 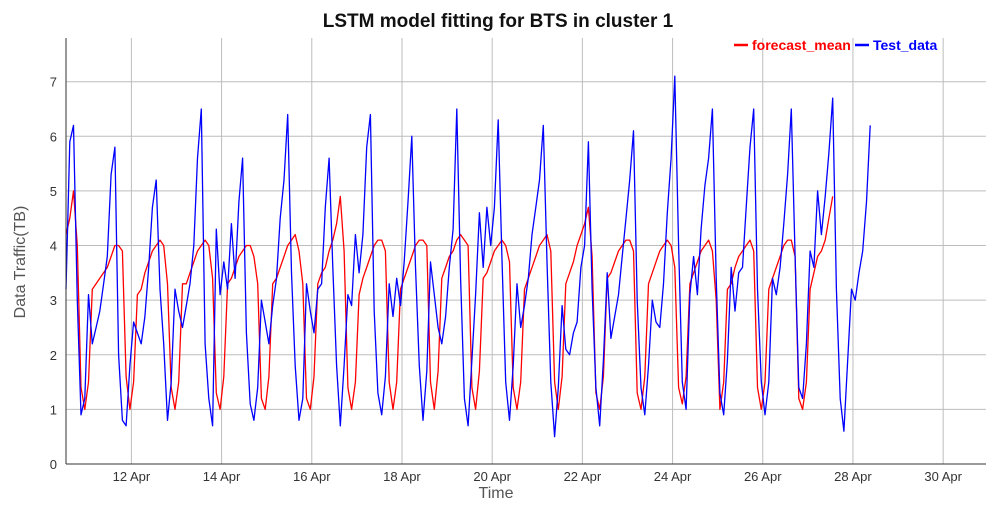 I want to click on x-tick-label: 18 Apr, so click(x=402, y=476).